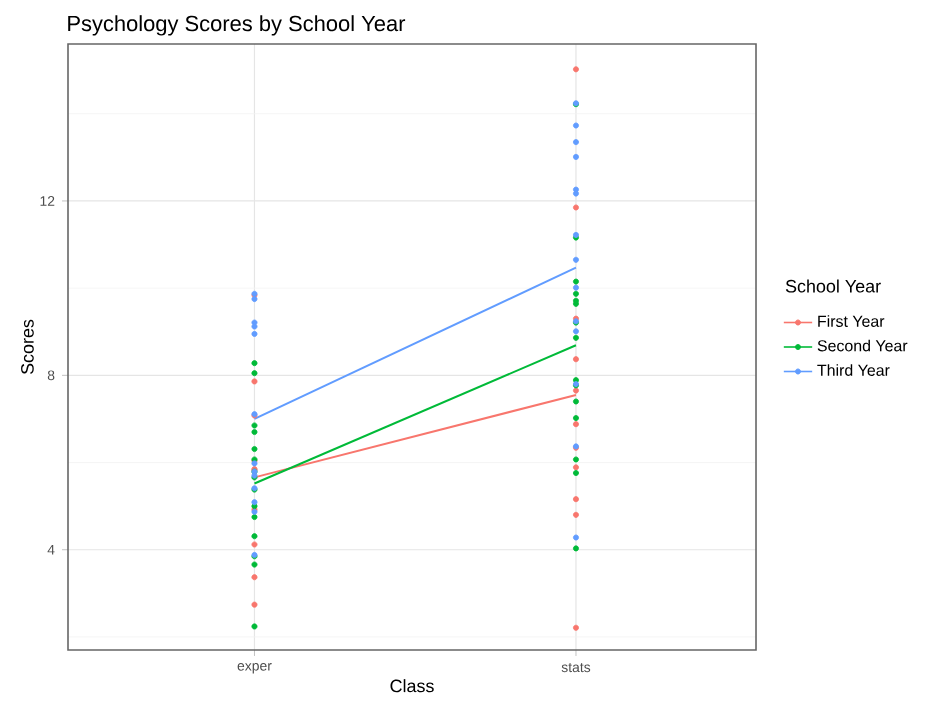 The height and width of the screenshot is (714, 948). I want to click on x-axis-title: Class, so click(412, 686).